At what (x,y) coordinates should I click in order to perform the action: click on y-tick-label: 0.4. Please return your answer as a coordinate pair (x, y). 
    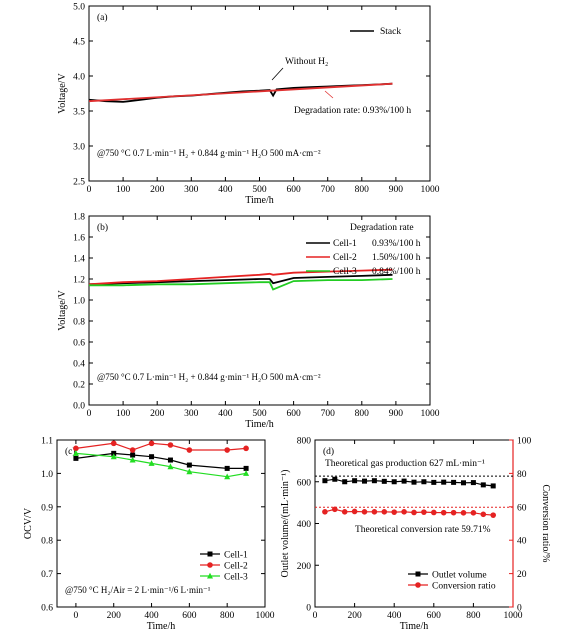
    Looking at the image, I should click on (79, 365).